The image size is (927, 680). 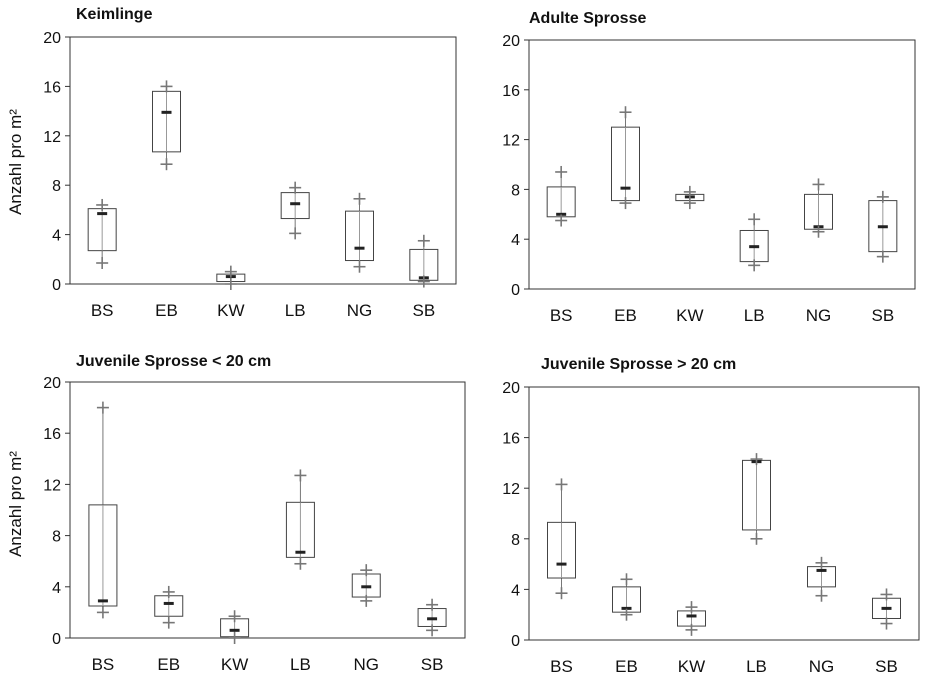 What do you see at coordinates (114, 14) in the screenshot?
I see `chart-title: Keimlinge` at bounding box center [114, 14].